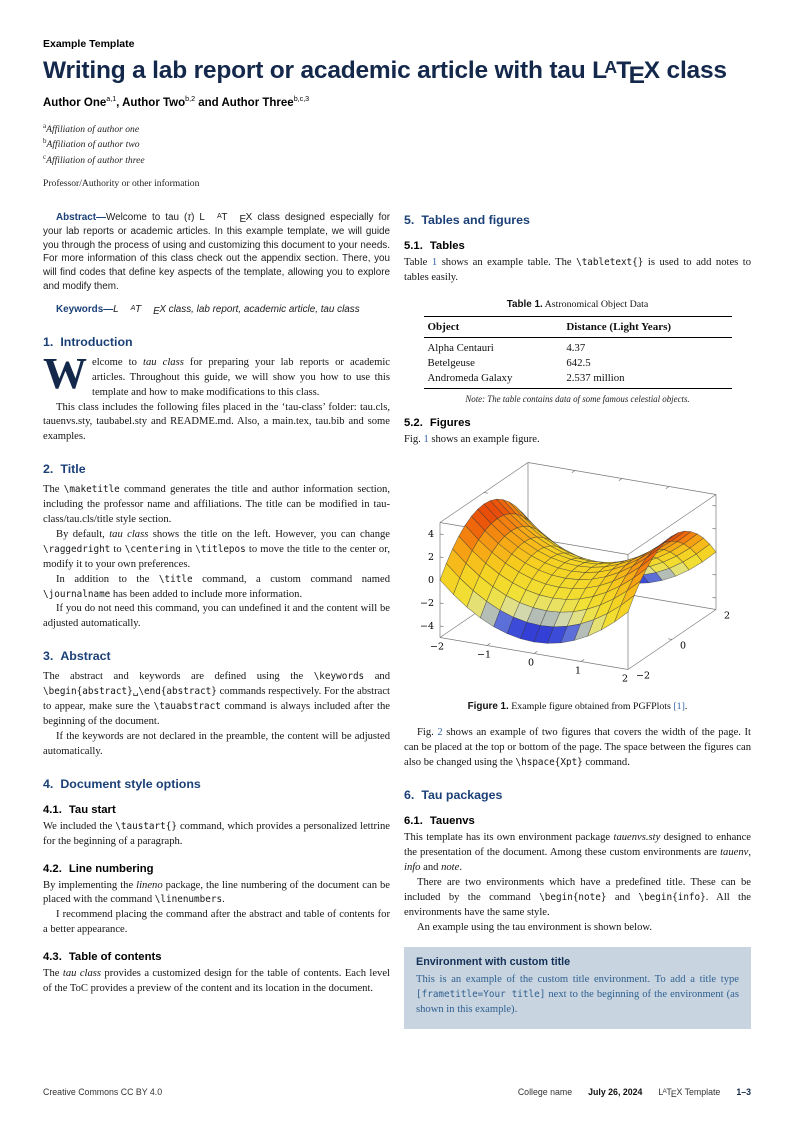  What do you see at coordinates (77, 549) in the screenshot?
I see `text-segment: \raggedright` at bounding box center [77, 549].